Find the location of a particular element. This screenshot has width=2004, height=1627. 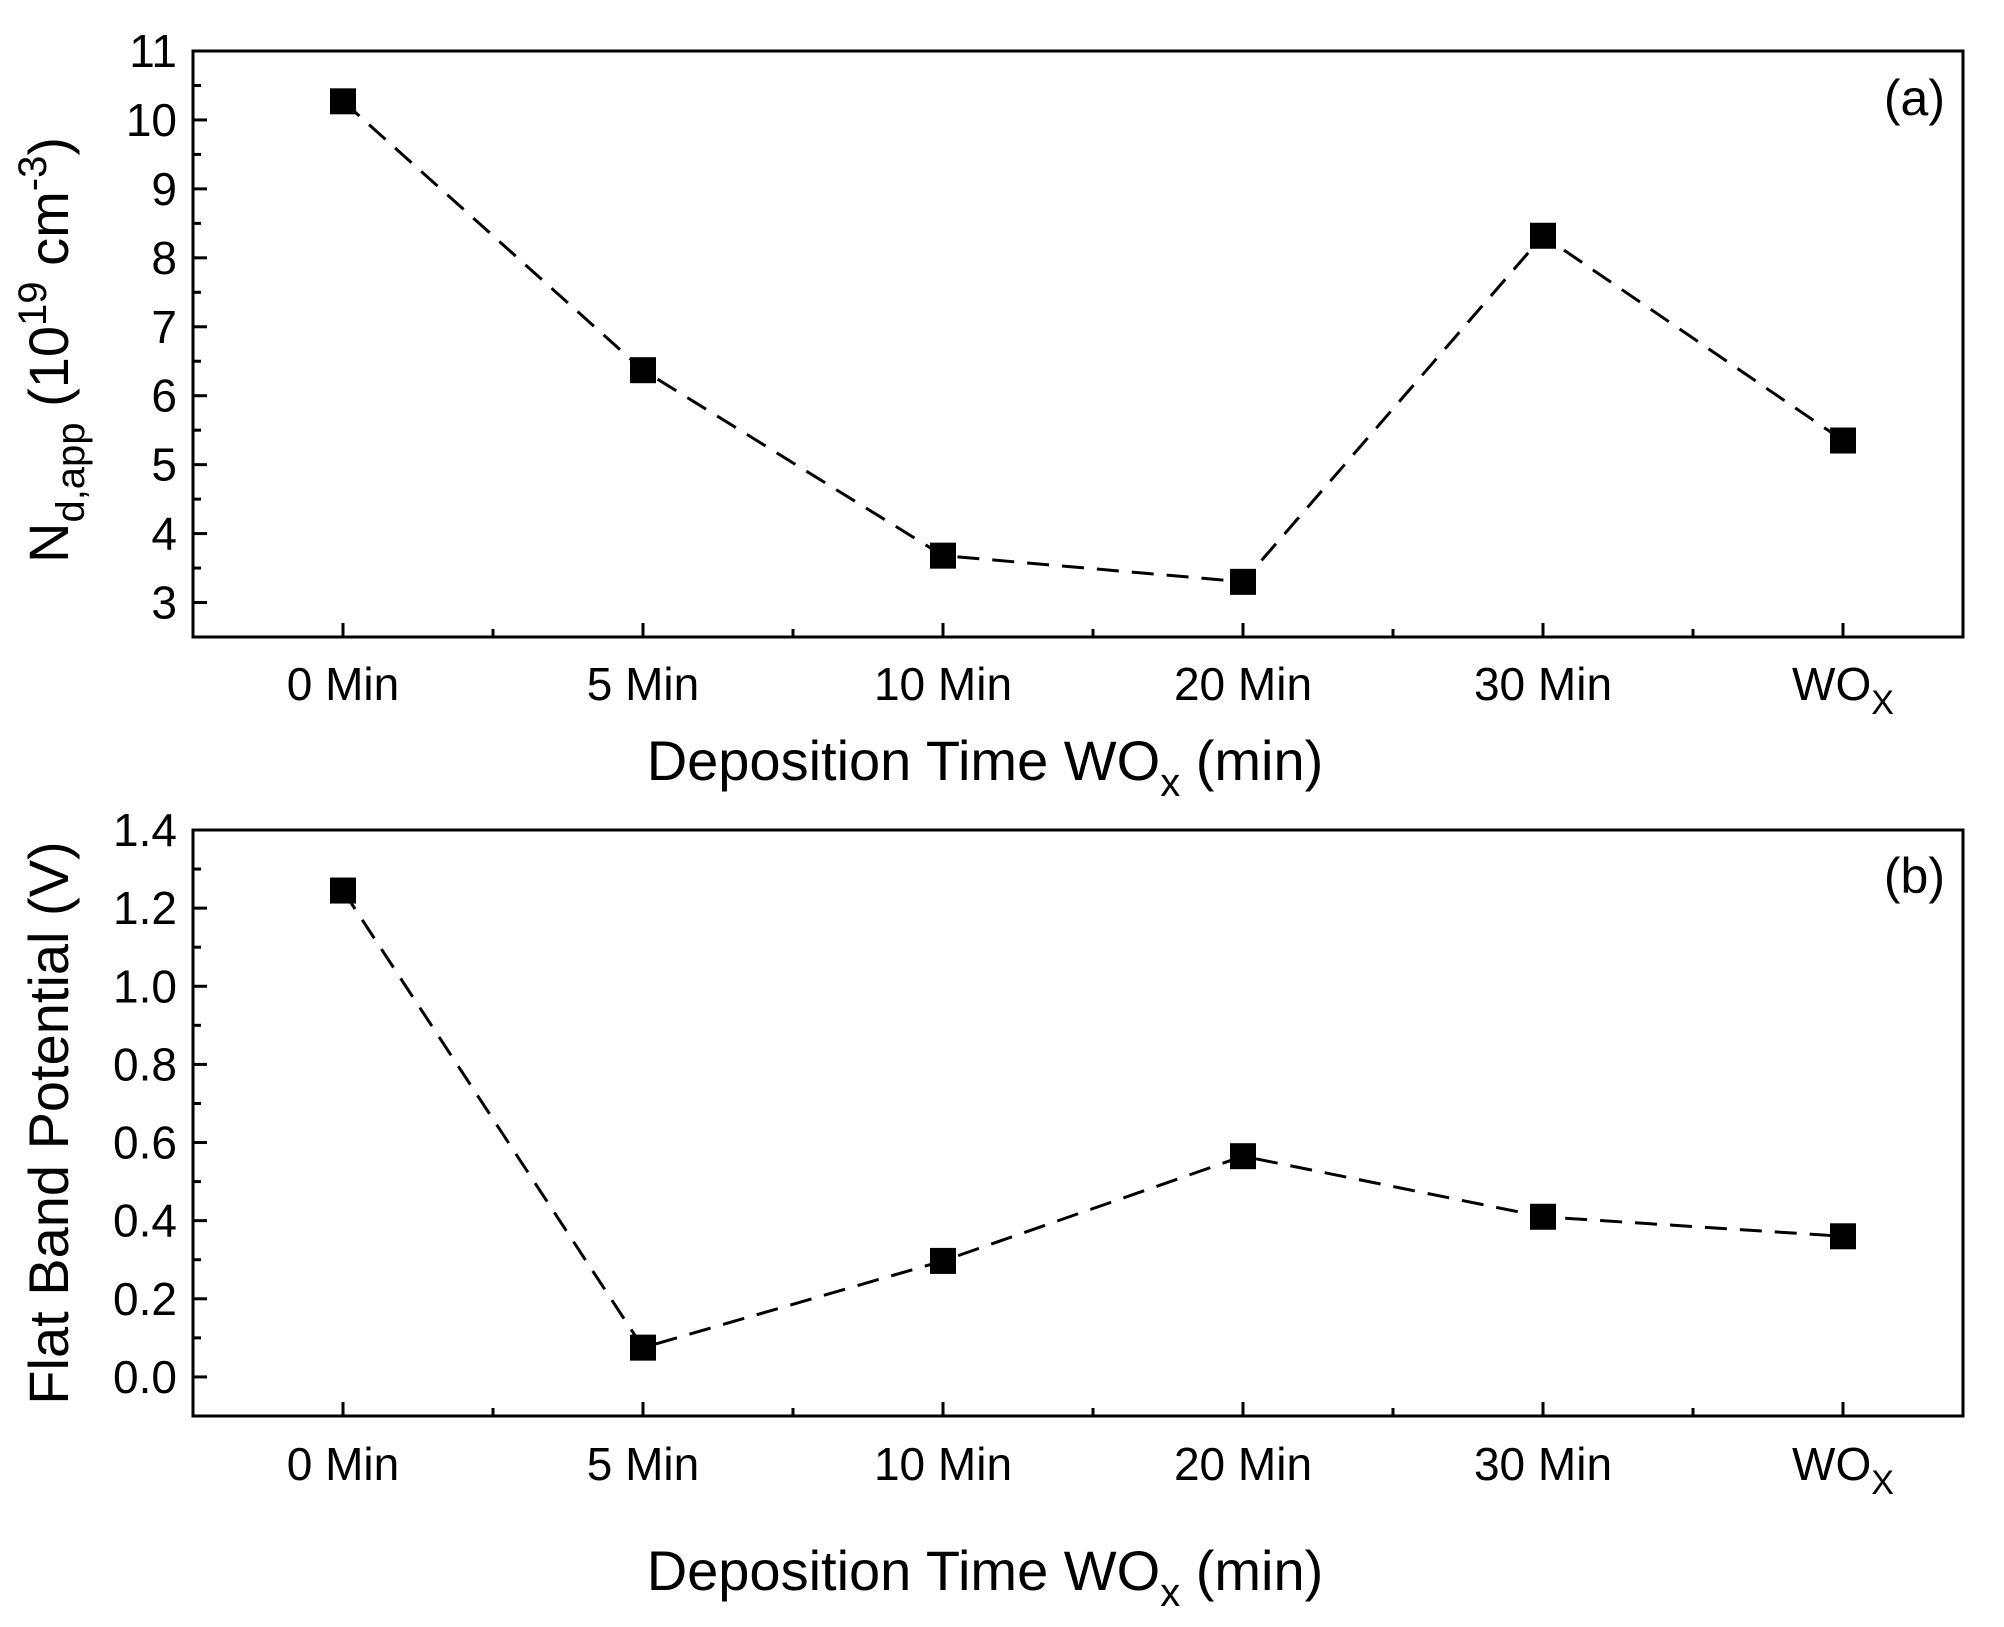

y-tick-label-a: 6 is located at coordinates (164, 396).